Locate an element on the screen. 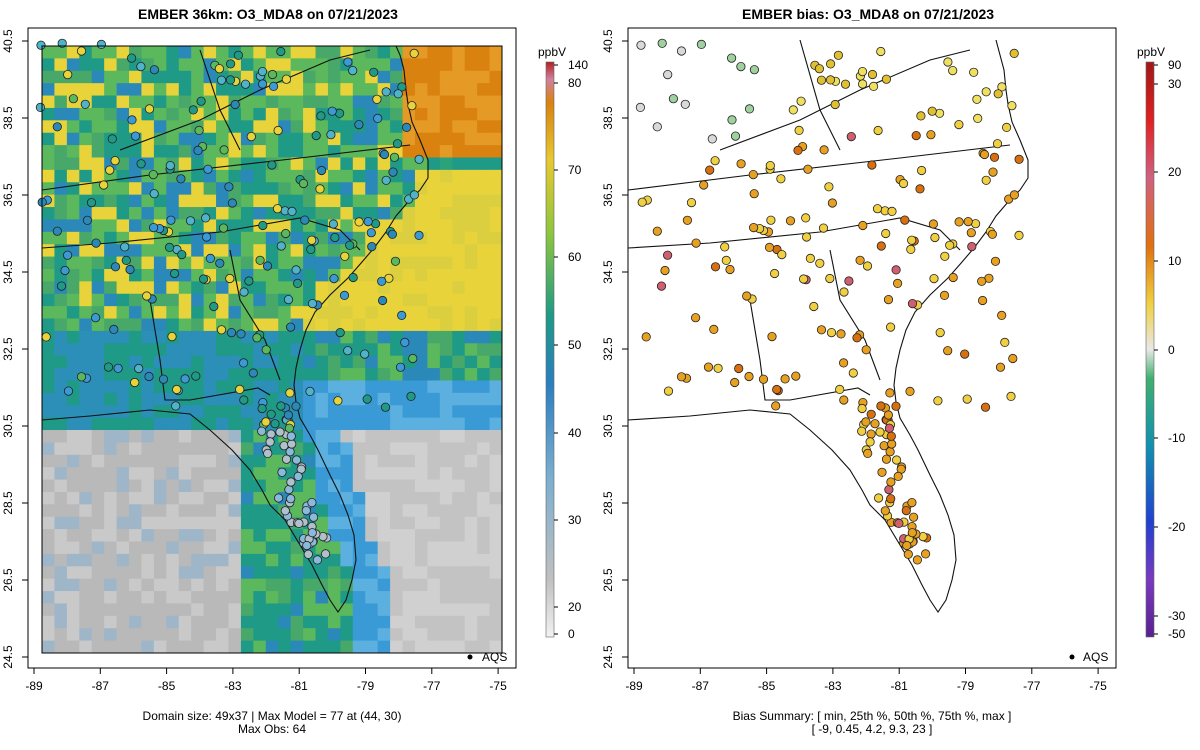 Image resolution: width=1200 pixels, height=750 pixels. colorbar-tick-label: 20 is located at coordinates (1175, 172).